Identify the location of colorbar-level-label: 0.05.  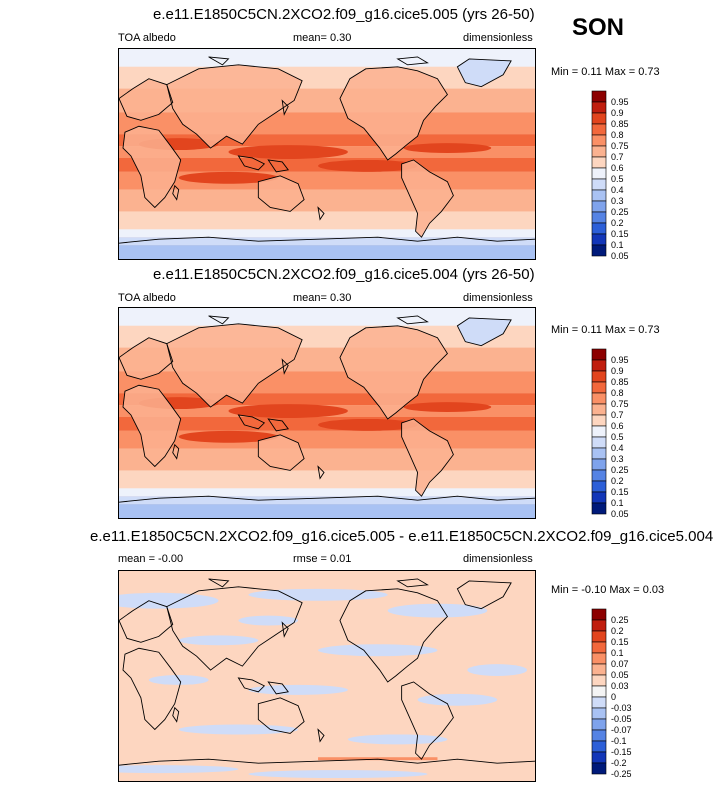
(620, 255).